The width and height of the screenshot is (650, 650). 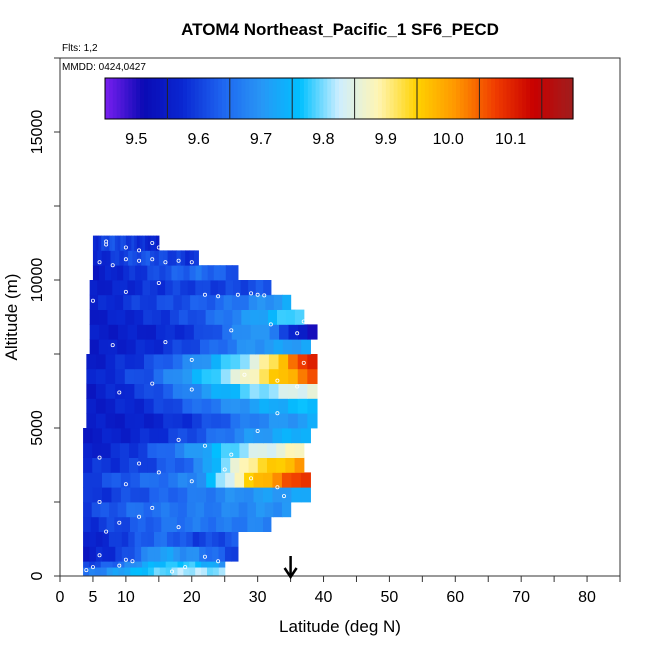 I want to click on colorbar-frame, so click(x=339, y=98).